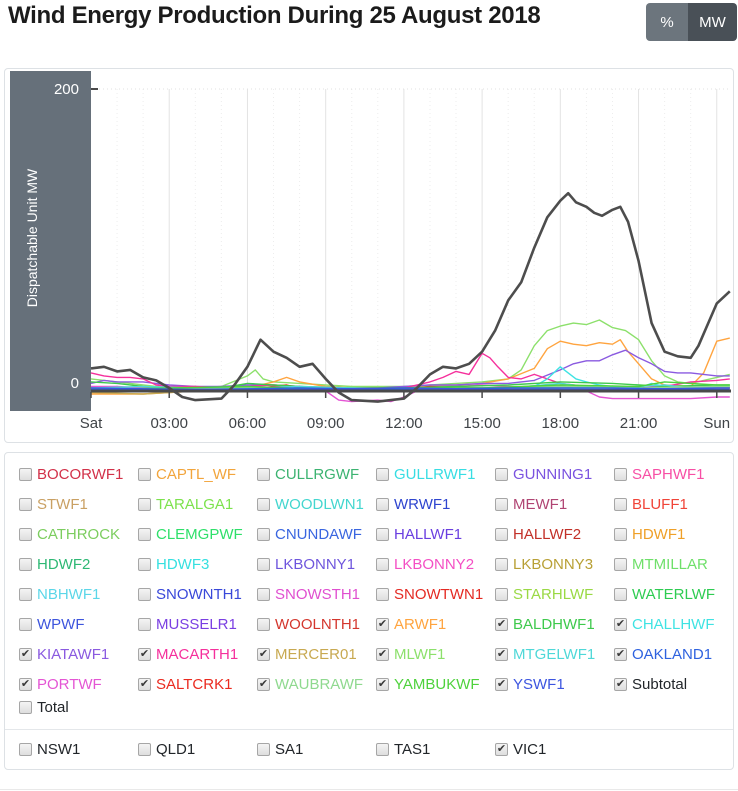 The width and height of the screenshot is (738, 791). Describe the element at coordinates (78, 564) in the screenshot. I see `farm-checkbox-hdwf2: HDWF2` at that location.